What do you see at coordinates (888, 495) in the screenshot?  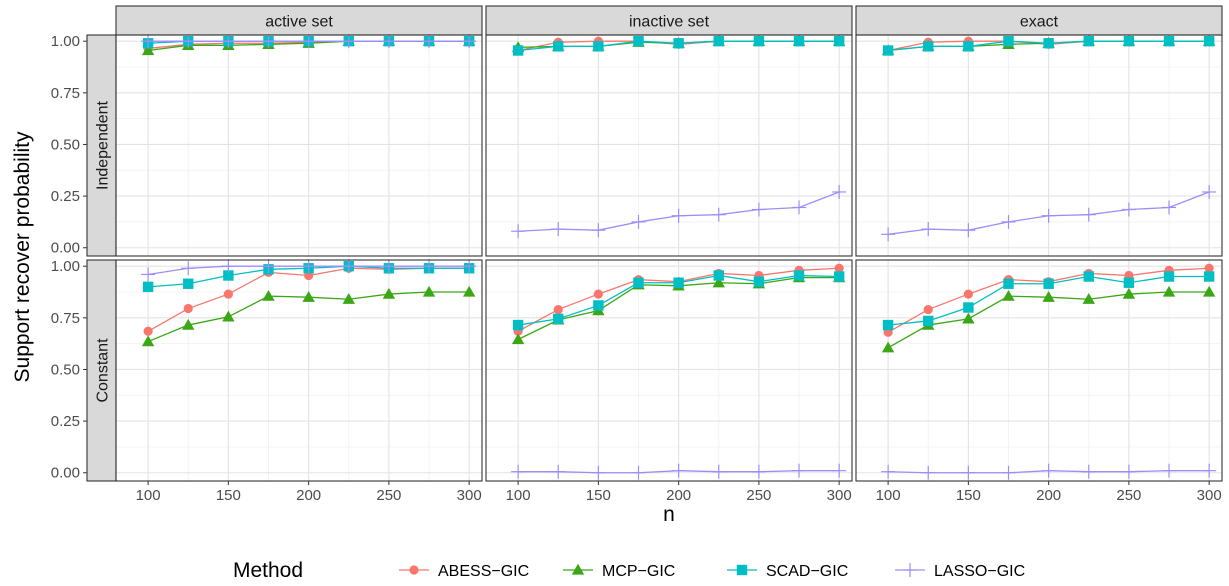 I see `x-tick-label: 100` at bounding box center [888, 495].